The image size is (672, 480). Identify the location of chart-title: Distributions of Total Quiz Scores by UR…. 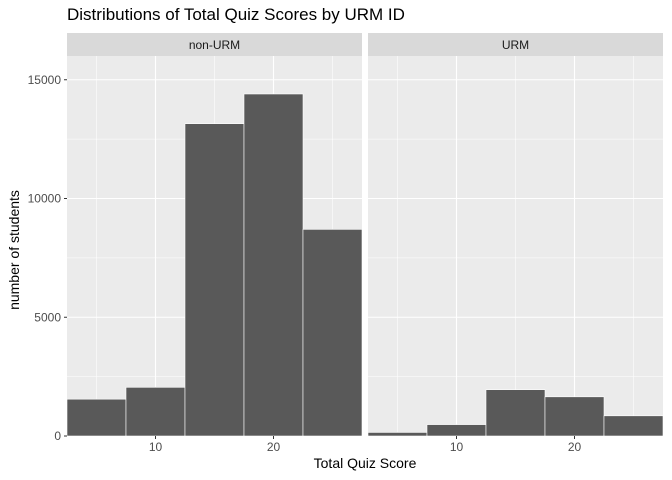
(236, 14).